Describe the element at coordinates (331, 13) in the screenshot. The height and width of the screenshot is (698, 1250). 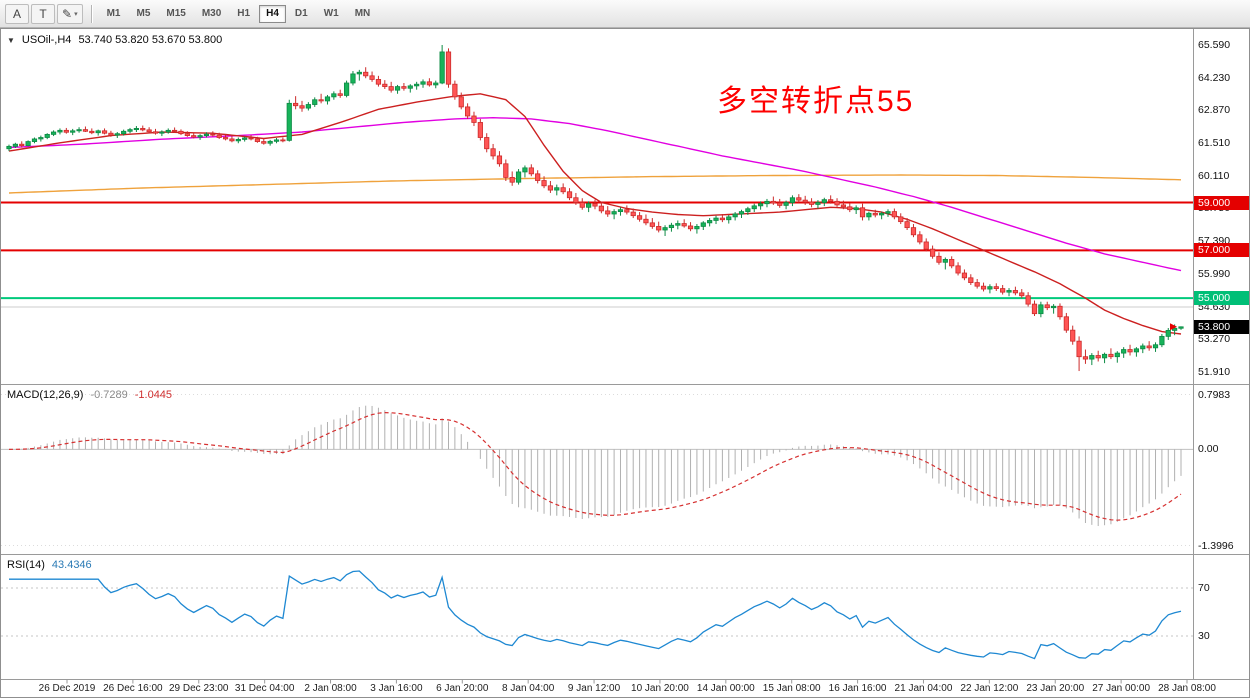
I see `timeframe-button-w1: W1` at that location.